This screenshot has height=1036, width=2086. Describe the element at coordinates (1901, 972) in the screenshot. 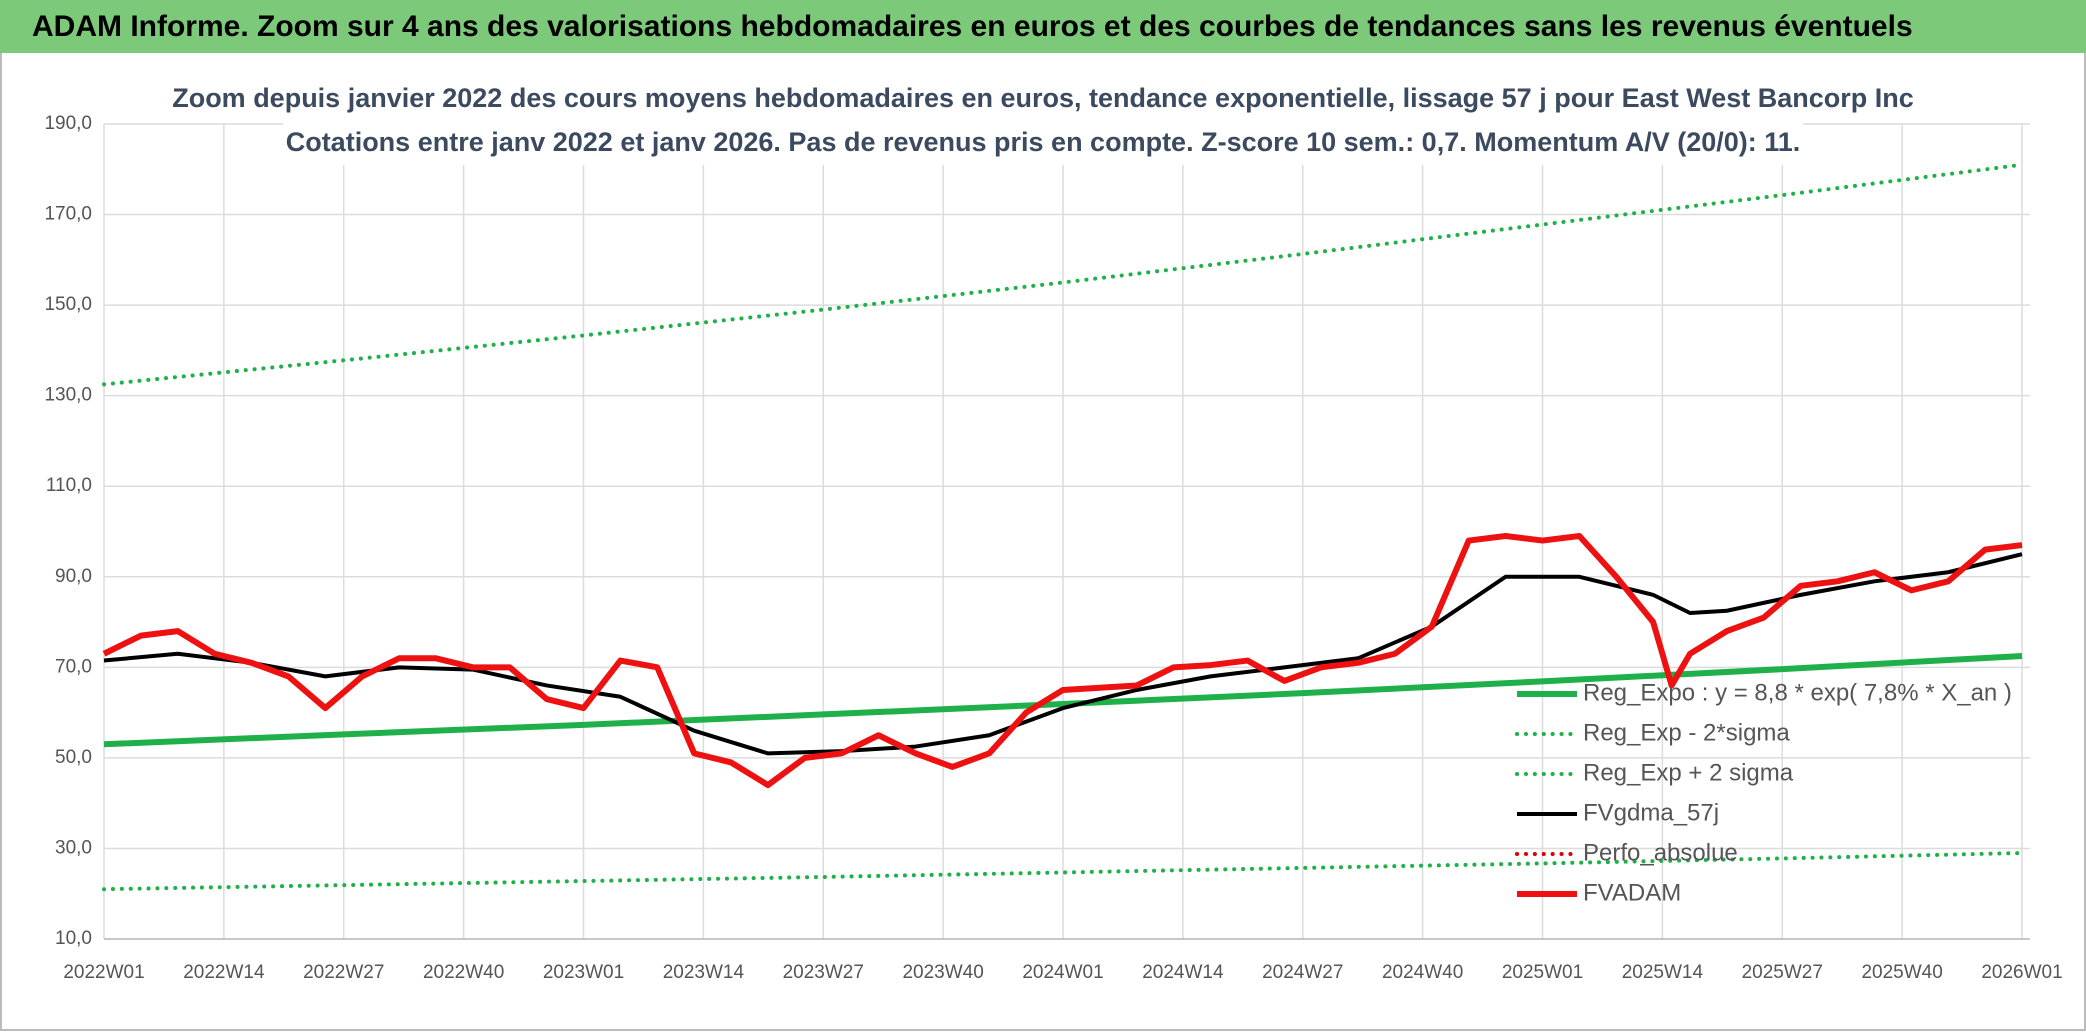

I see `x-tick-label: 2025W40` at that location.